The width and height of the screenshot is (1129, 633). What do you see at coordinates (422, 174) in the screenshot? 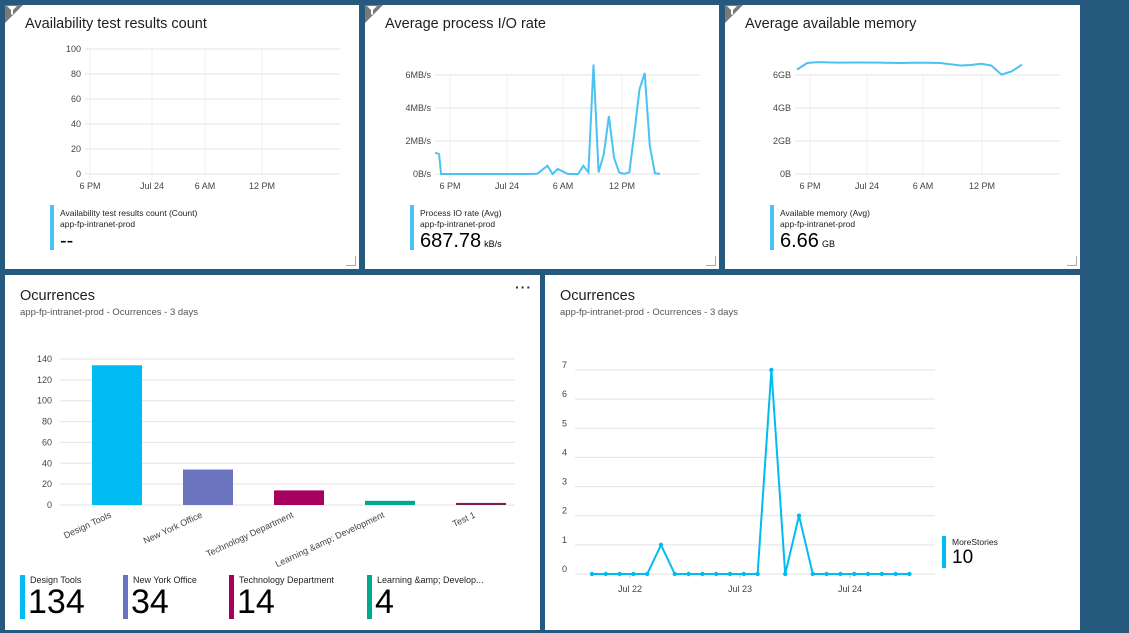
I see `y-tick-label: 0B/s` at bounding box center [422, 174].